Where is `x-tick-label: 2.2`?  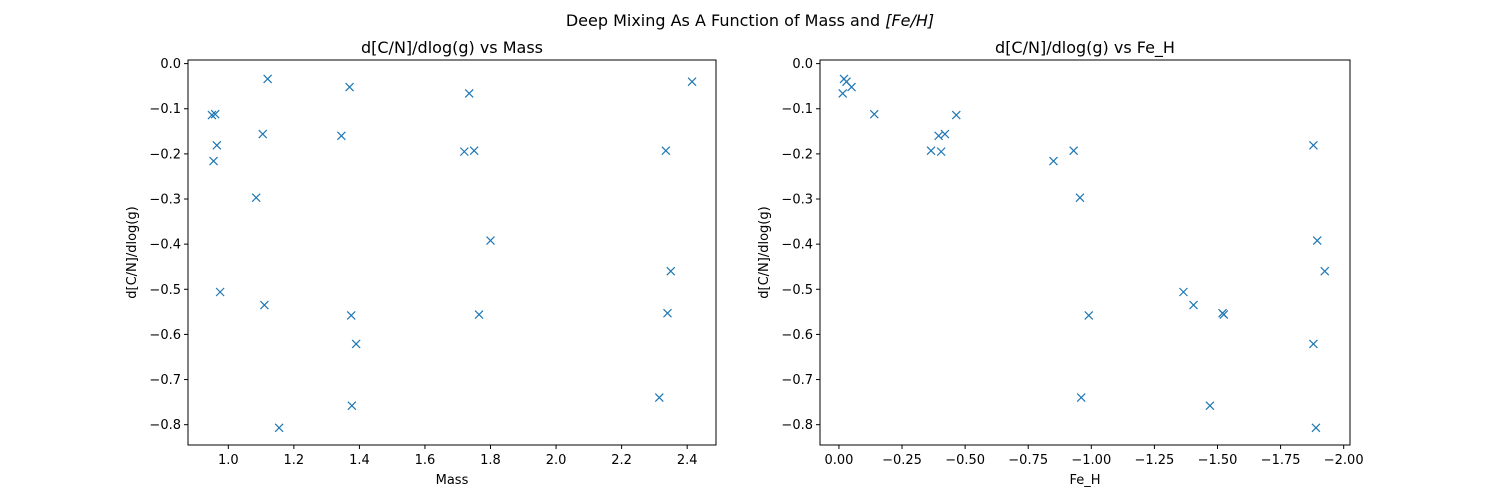 x-tick-label: 2.2 is located at coordinates (621, 460).